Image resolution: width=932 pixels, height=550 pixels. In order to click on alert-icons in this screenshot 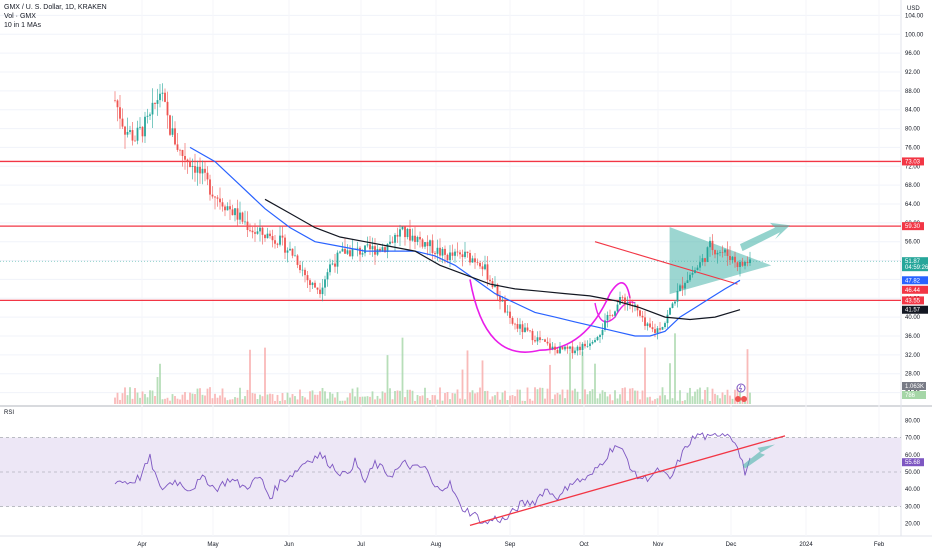, I will do `click(741, 392)`.